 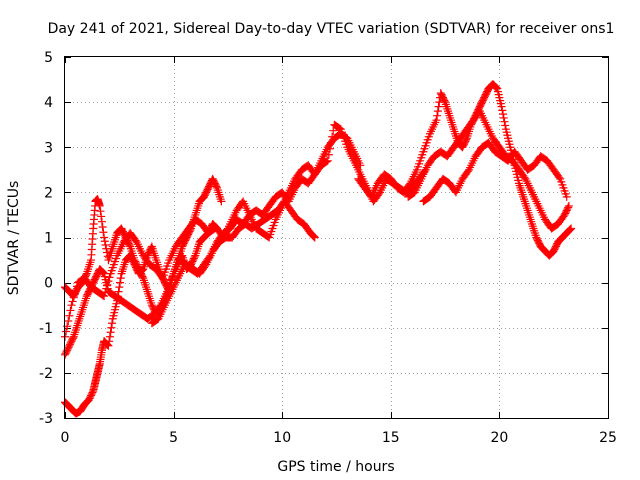 What do you see at coordinates (46, 374) in the screenshot?
I see `y-tick-label: -2` at bounding box center [46, 374].